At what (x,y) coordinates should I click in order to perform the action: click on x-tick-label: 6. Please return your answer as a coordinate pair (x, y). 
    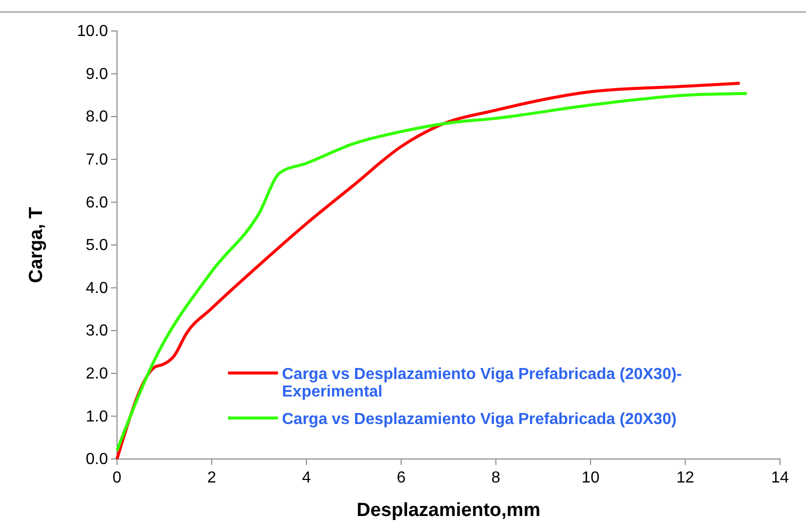
    Looking at the image, I should click on (401, 477).